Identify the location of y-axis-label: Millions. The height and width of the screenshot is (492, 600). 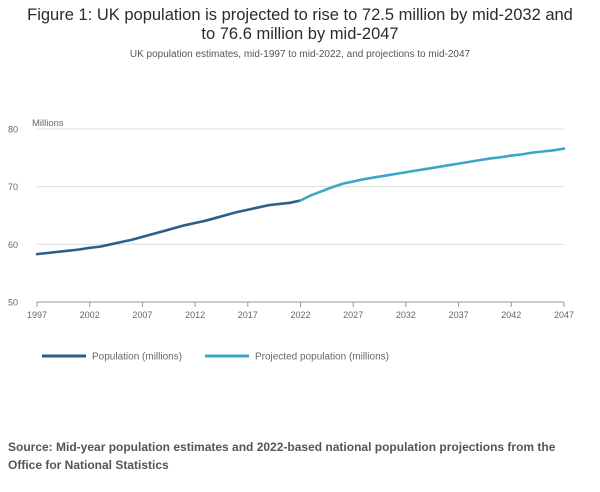
(48, 123).